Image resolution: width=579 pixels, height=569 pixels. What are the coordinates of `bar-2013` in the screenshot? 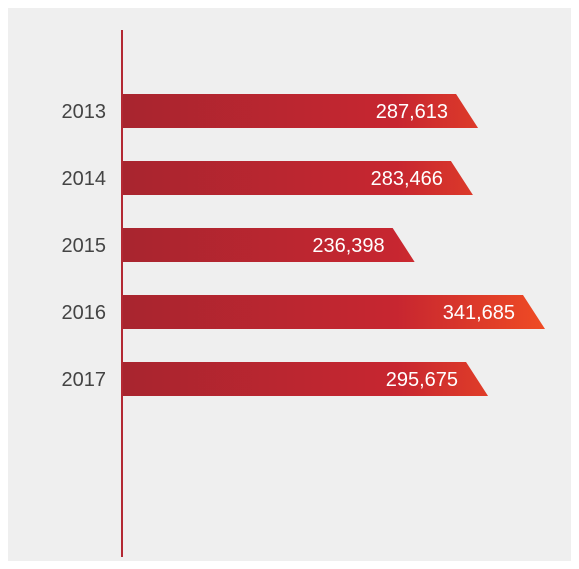 It's located at (300, 111).